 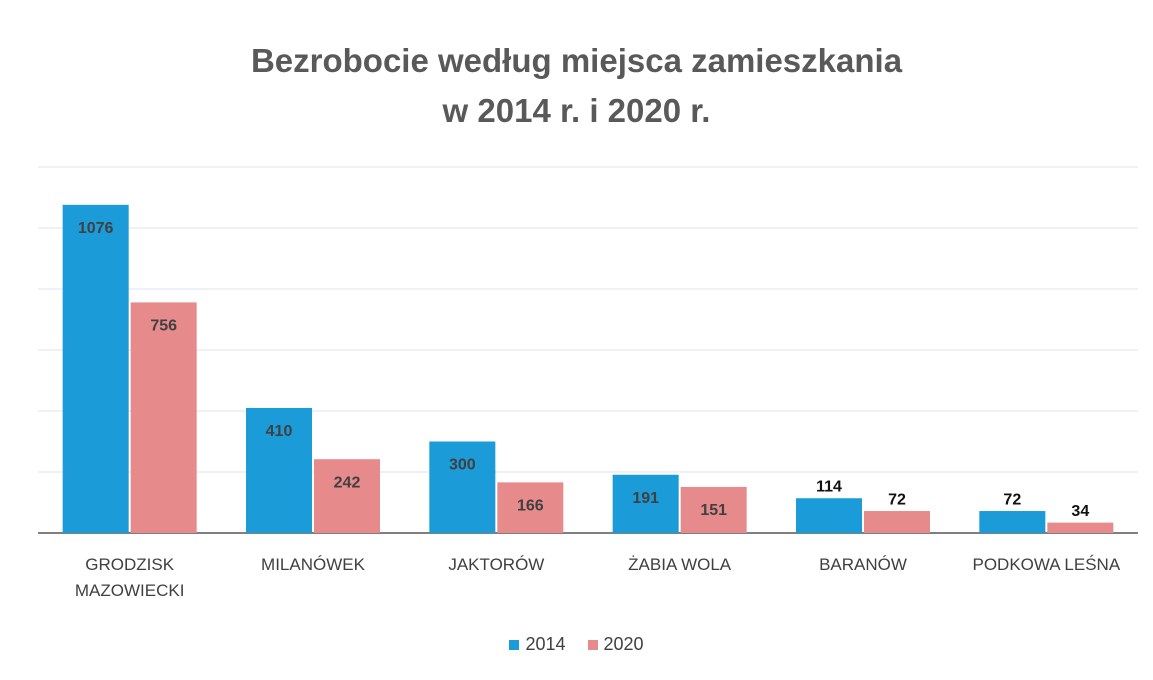 What do you see at coordinates (462, 465) in the screenshot?
I see `data-label: 300` at bounding box center [462, 465].